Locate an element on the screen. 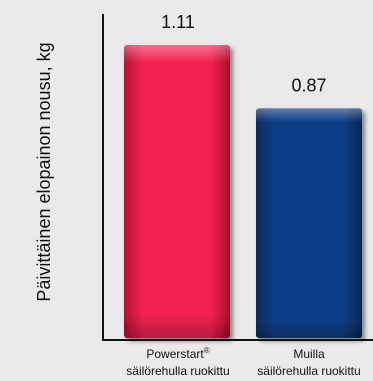 The width and height of the screenshot is (373, 381). bar-value-label-1: 1.11 is located at coordinates (178, 22).